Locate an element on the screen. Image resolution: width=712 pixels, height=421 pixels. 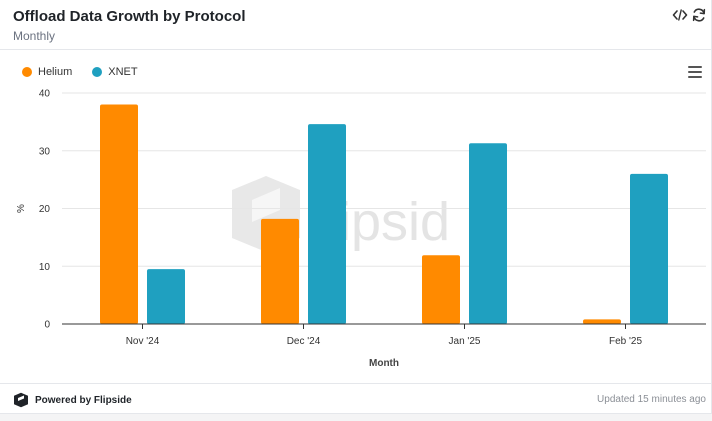
chart-subtitle: Monthly is located at coordinates (34, 36).